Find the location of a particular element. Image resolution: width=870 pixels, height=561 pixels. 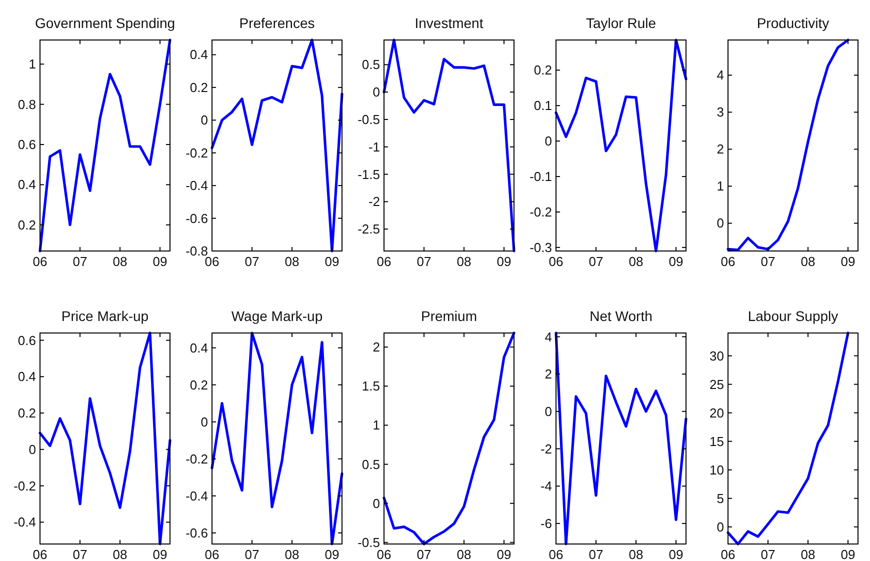

y-tick-label: -0.1 is located at coordinates (541, 176).